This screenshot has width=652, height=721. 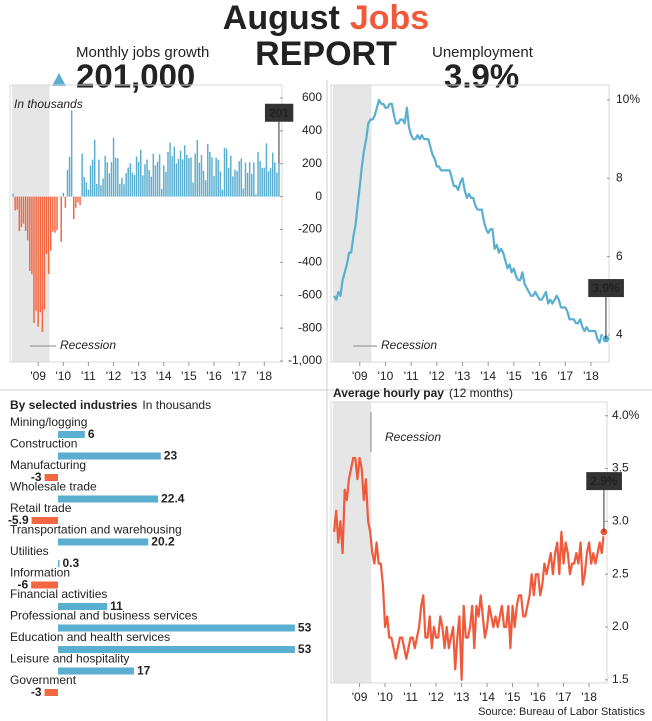 What do you see at coordinates (110, 405) in the screenshot?
I see `chart-title: By selected industries In thousands` at bounding box center [110, 405].